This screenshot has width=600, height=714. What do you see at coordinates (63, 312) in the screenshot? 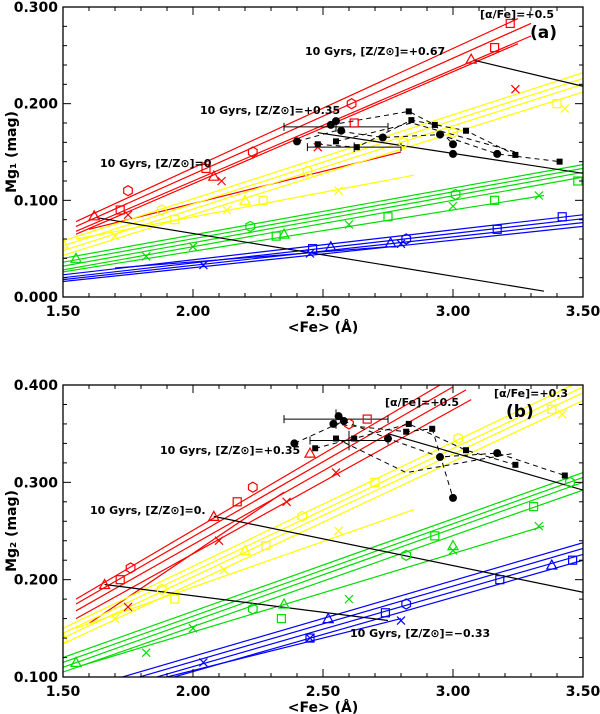
I see `x-tick-label: 1.50` at bounding box center [63, 312].